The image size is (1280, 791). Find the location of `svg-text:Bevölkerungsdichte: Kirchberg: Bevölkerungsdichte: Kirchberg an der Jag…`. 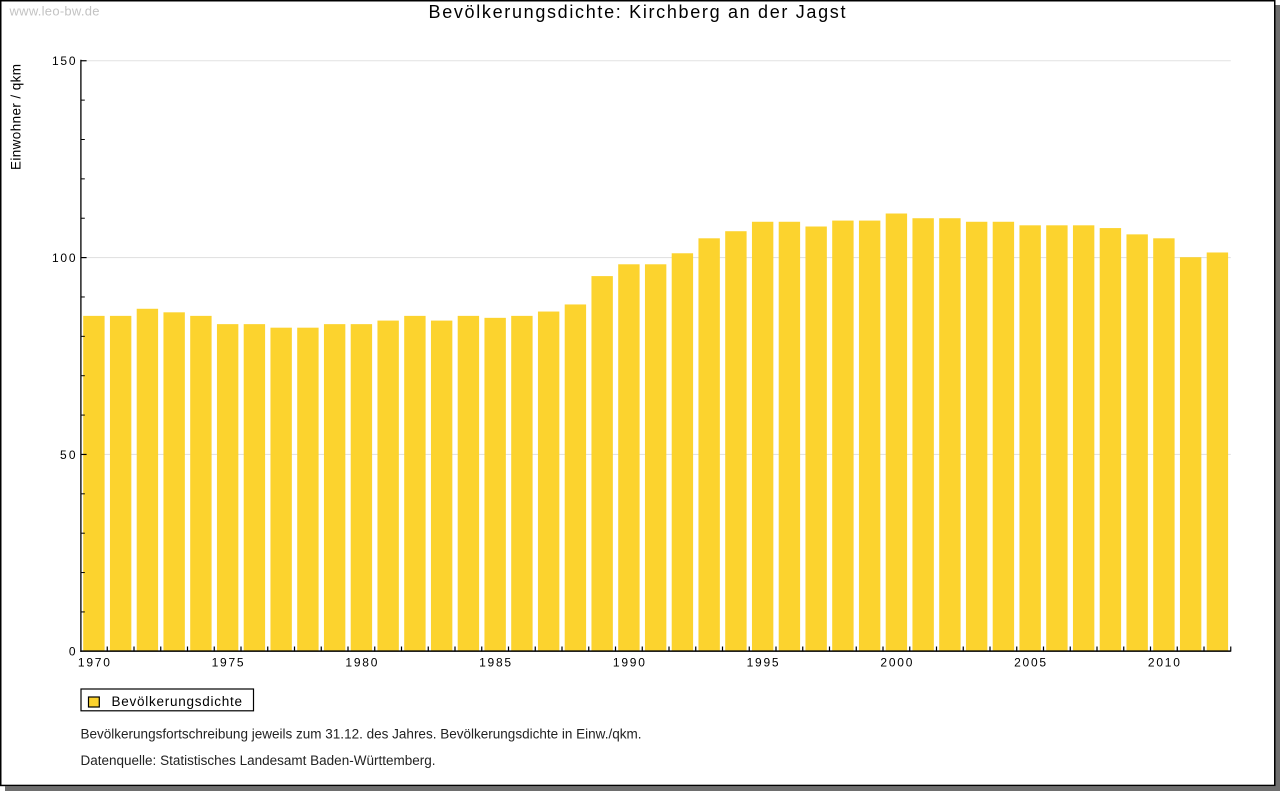

svg-text:Bevölkerungsdichte: Kirchberg: Bevölkerungsdichte: Kirchberg an der Jag… is located at coordinates (637, 12).